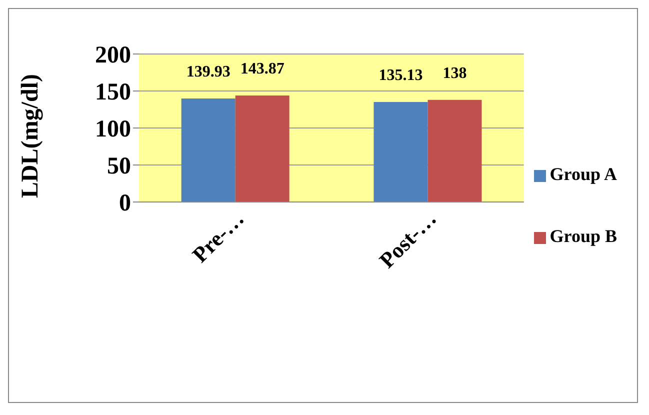 The image size is (649, 415). I want to click on y-tick-label: 0, so click(125, 203).